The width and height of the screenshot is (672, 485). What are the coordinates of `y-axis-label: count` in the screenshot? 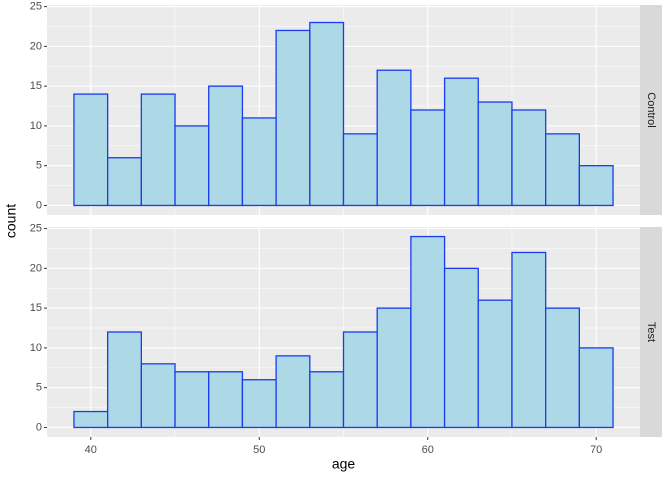 It's located at (11, 221).